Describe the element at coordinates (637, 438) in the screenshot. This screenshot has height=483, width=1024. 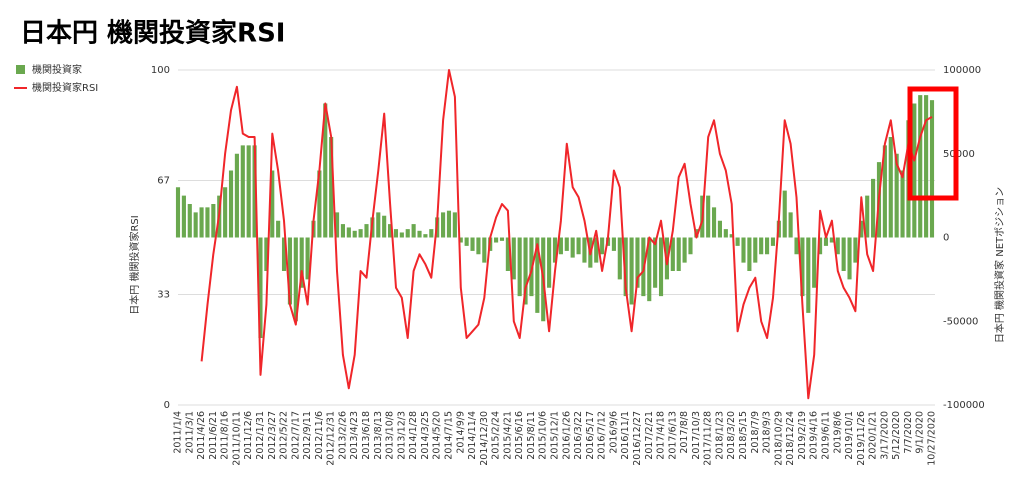
I see `x-tick-label: 2016/12/27` at that location.